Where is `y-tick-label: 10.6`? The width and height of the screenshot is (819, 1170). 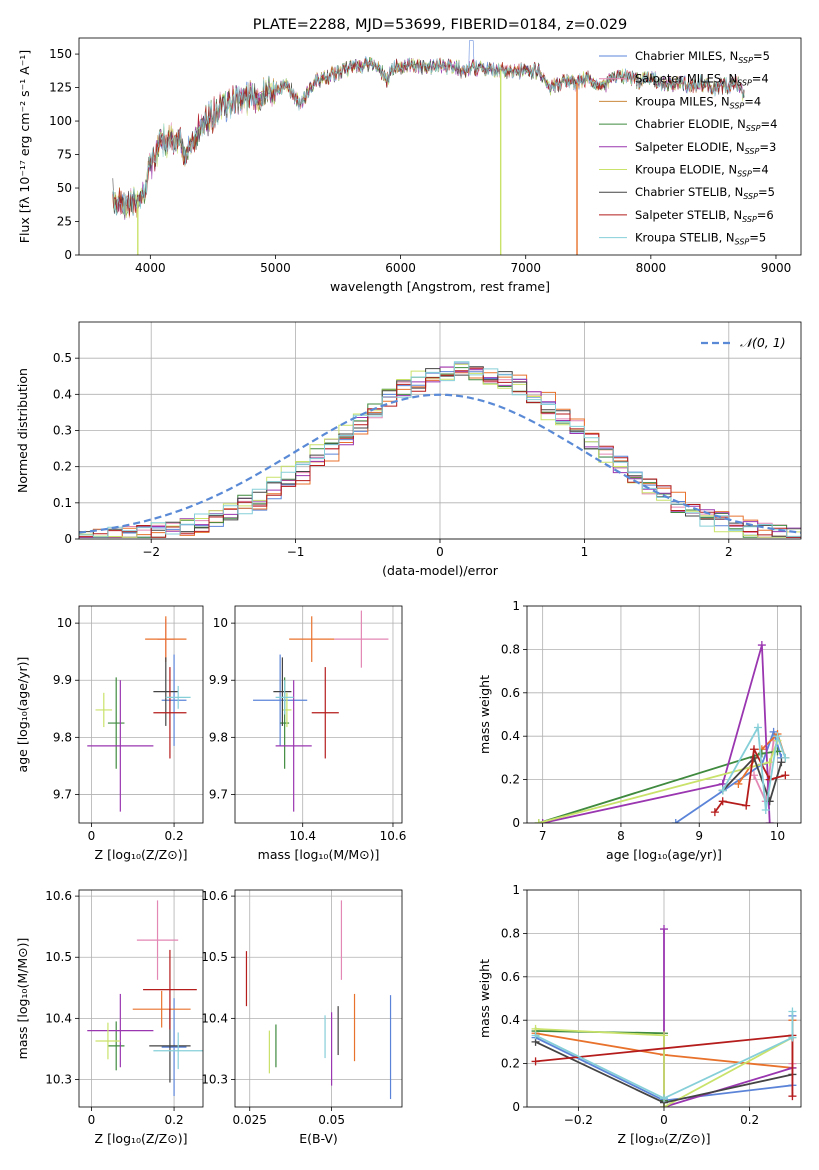
y-tick-label: 10.6 is located at coordinates (214, 896).